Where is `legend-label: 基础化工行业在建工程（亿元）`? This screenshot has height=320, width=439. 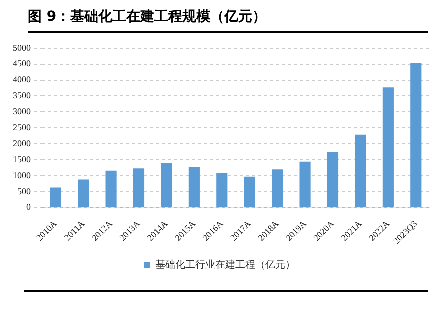 legend-label: 基础化工行业在建工程（亿元） is located at coordinates (226, 264).